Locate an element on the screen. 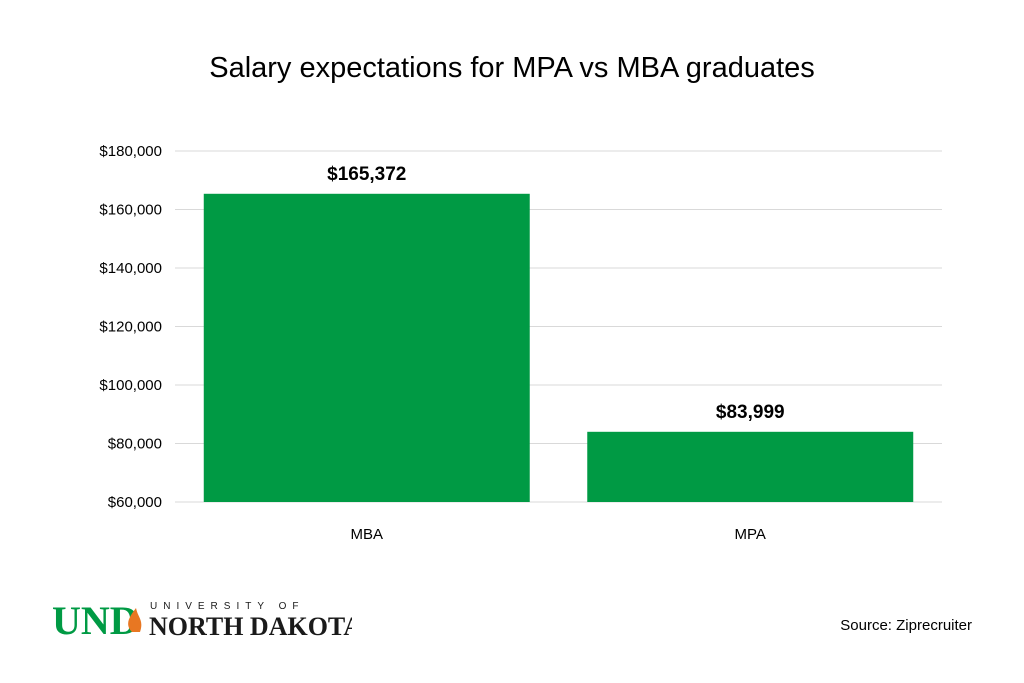 Image resolution: width=1024 pixels, height=683 pixels. y-tick-label: $140,000 is located at coordinates (130, 268).